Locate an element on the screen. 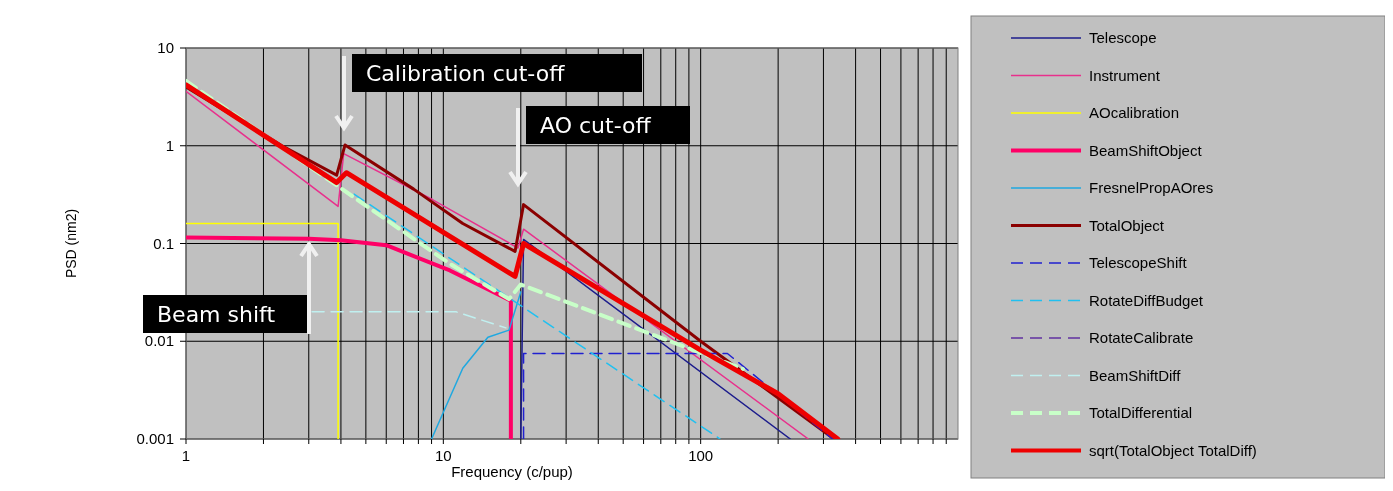 Image resolution: width=1393 pixels, height=491 pixels. annotation: Beam shift is located at coordinates (216, 314).